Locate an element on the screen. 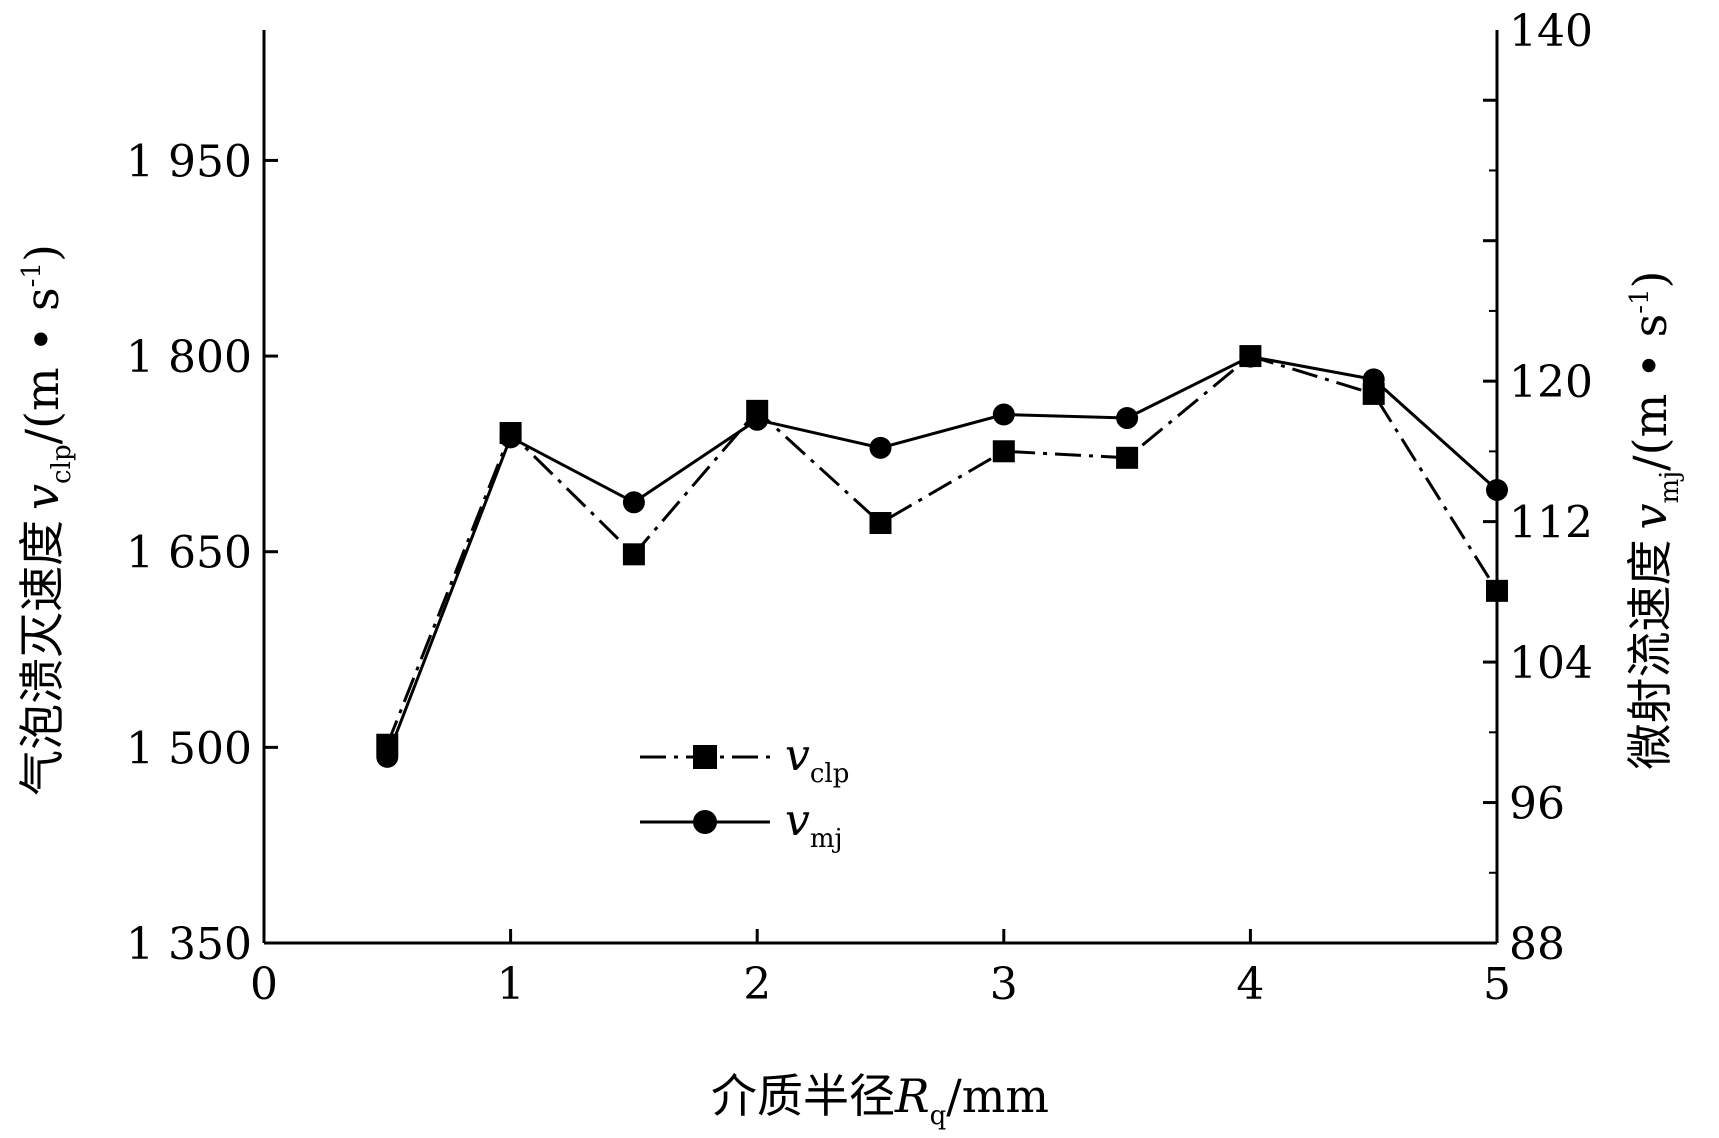 This screenshot has width=1719, height=1138. y-right-axis-title-main: 微射流速度 is located at coordinates (1650, 655).